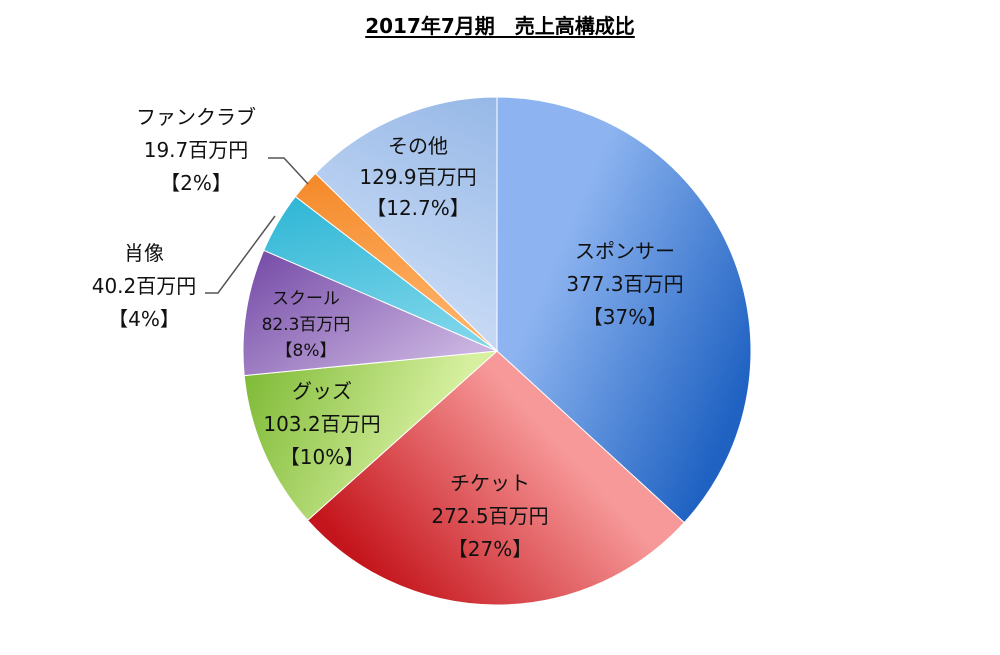 This screenshot has width=1000, height=655. I want to click on slice-label-value: 129.9百万円, so click(417, 177).